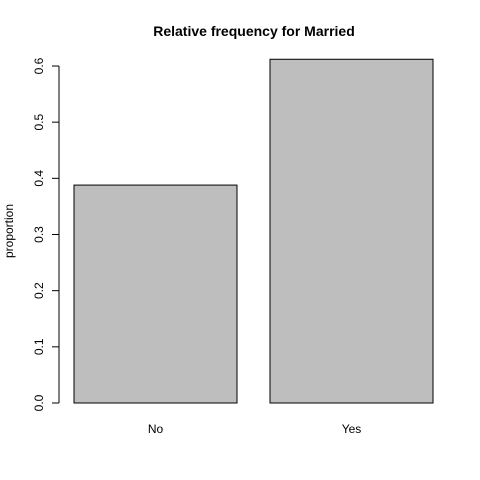  Describe the element at coordinates (254, 429) in the screenshot. I see `x-axis-labels: No Yes` at that location.